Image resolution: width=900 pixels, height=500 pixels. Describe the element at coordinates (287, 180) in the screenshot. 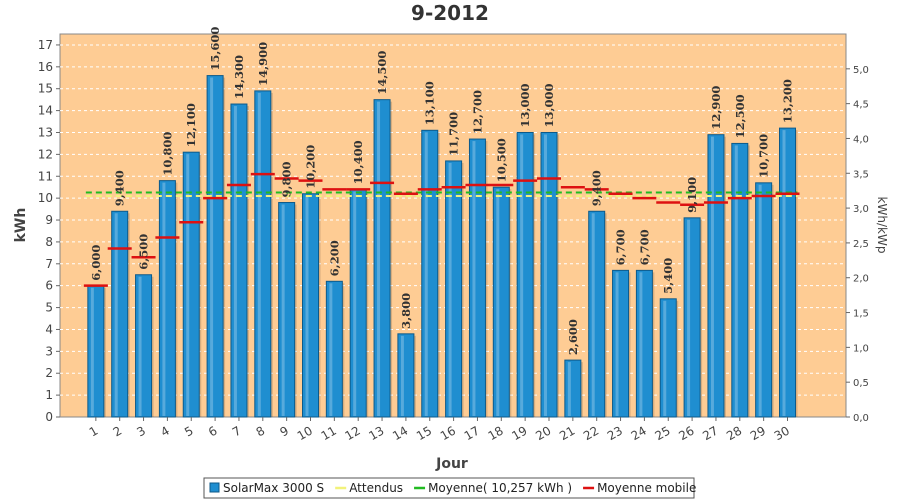

I see `data-label: 9,800` at that location.